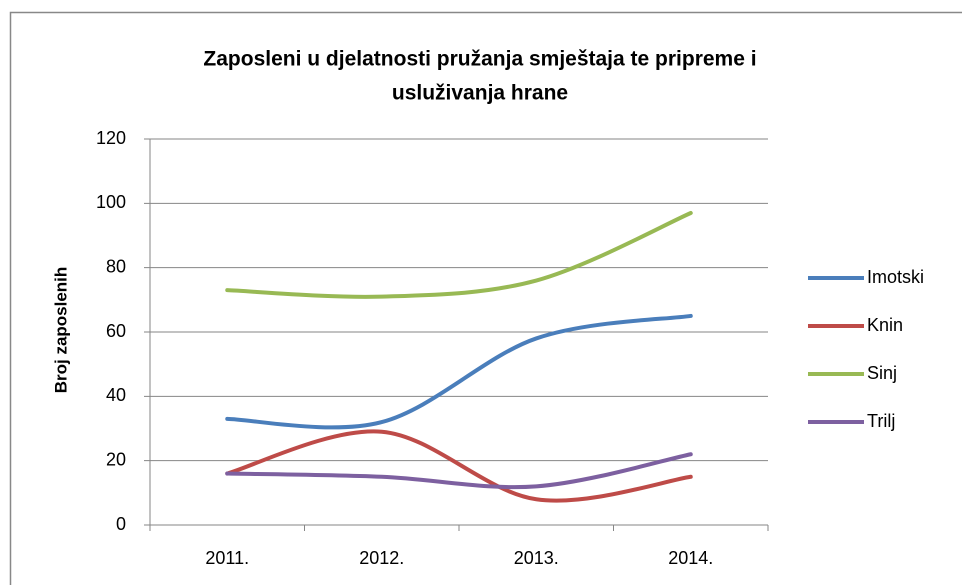 Image resolution: width=962 pixels, height=585 pixels. I want to click on y-tick-label: 100, so click(111, 202).